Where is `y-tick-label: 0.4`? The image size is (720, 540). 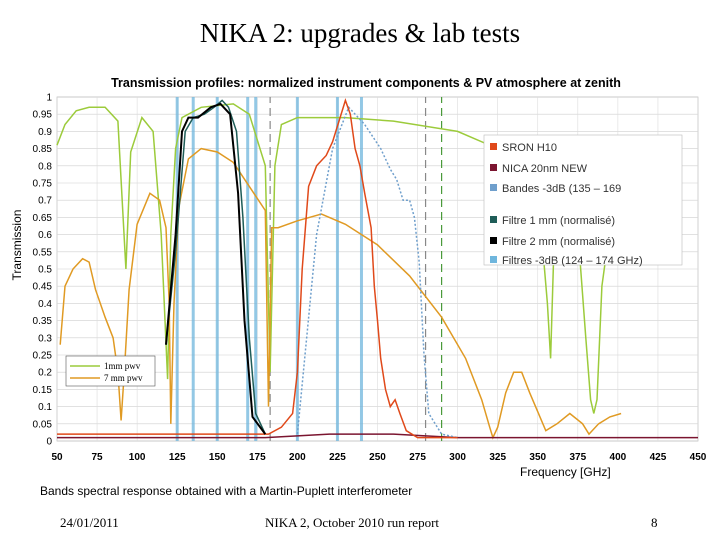
y-tick-label: 0.4 is located at coordinates (45, 304).